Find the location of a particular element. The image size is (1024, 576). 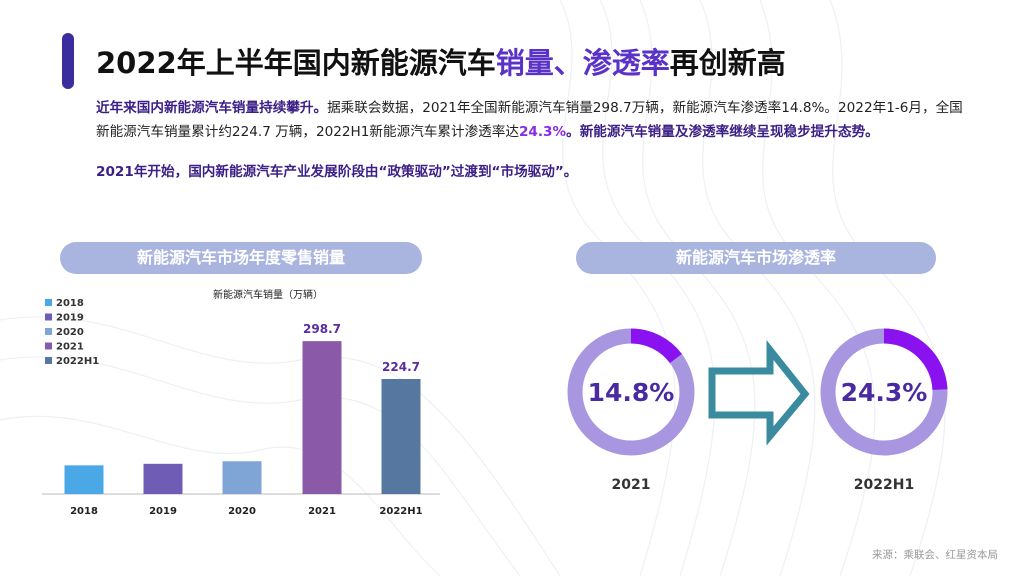

legend-swatch-2021 is located at coordinates (48, 346).